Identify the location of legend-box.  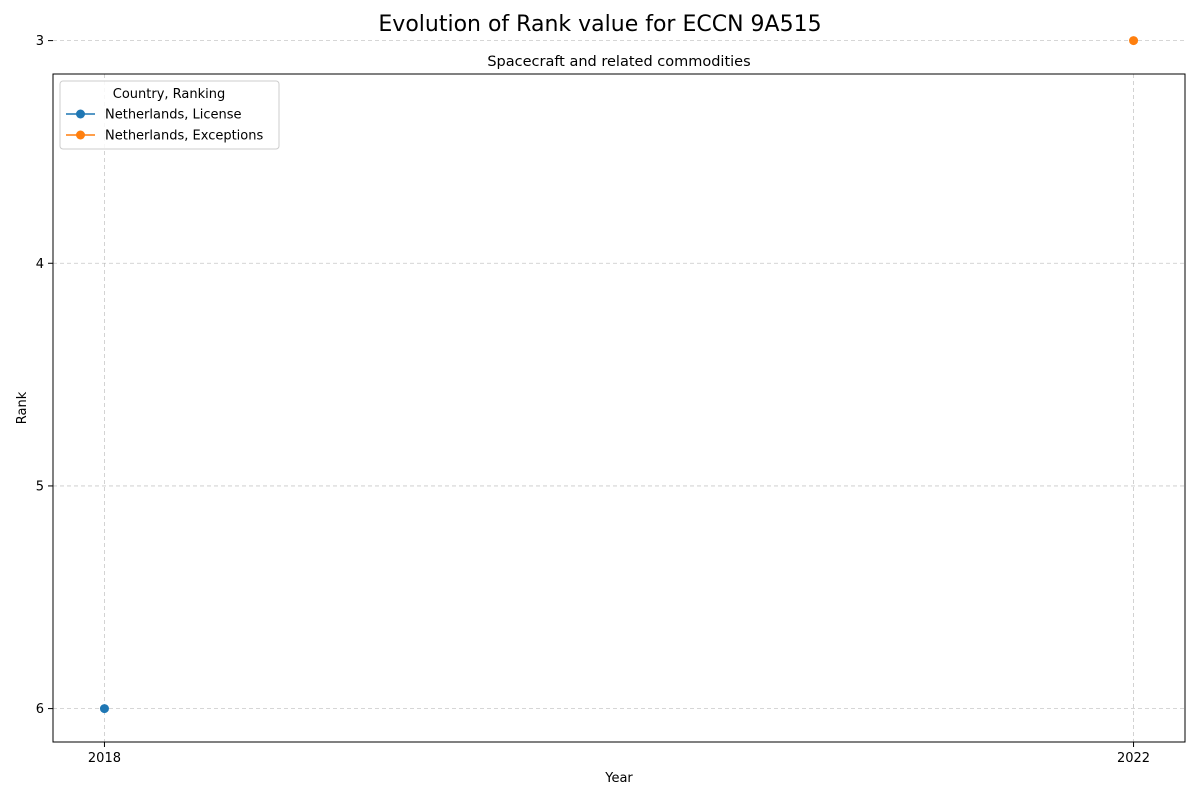
(169, 115).